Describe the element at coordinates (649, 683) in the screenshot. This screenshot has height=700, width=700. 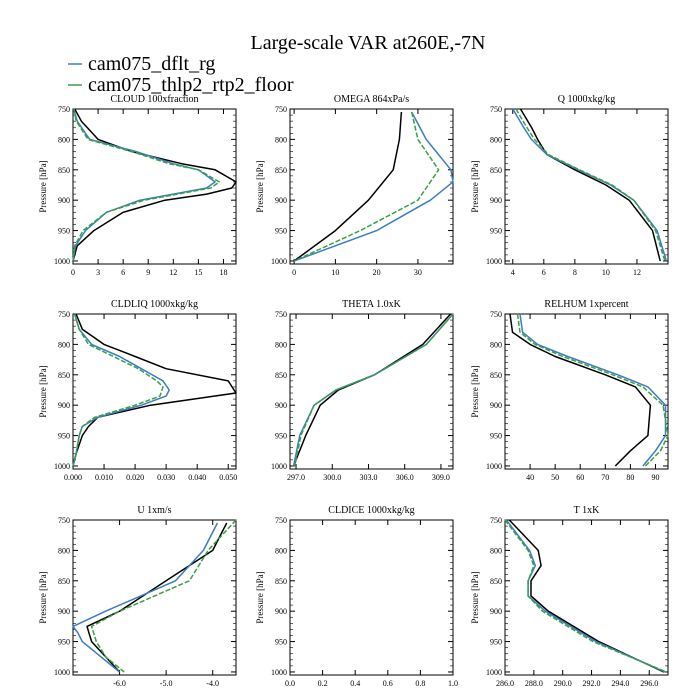
I see `x-tick-label: 296.0` at that location.